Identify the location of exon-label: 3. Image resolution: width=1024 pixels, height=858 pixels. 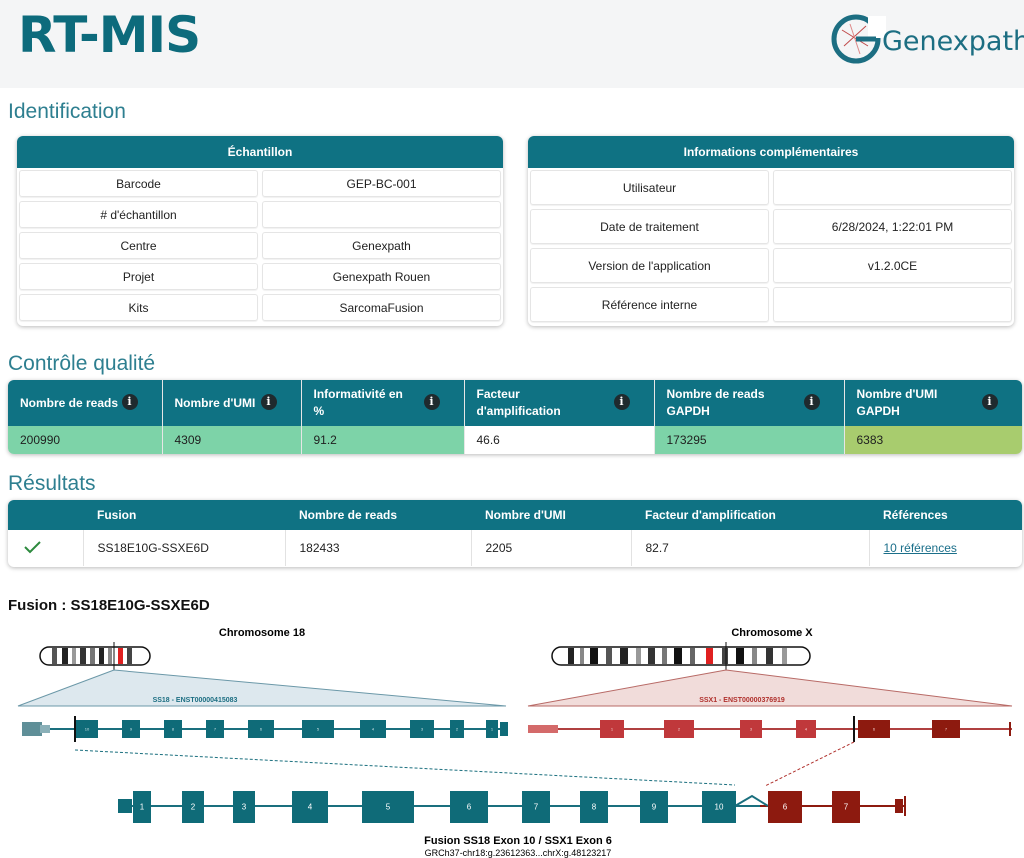
(751, 728).